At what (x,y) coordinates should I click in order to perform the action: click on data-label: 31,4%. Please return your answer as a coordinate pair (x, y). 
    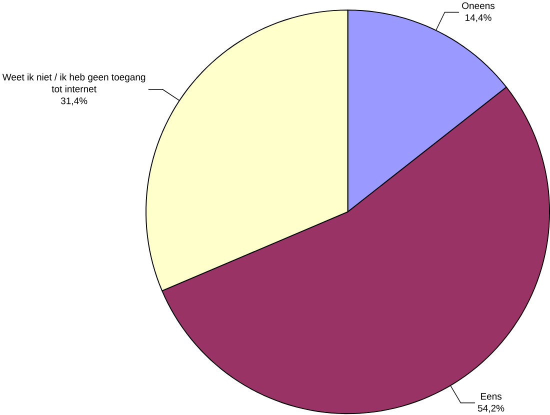
    Looking at the image, I should click on (74, 101).